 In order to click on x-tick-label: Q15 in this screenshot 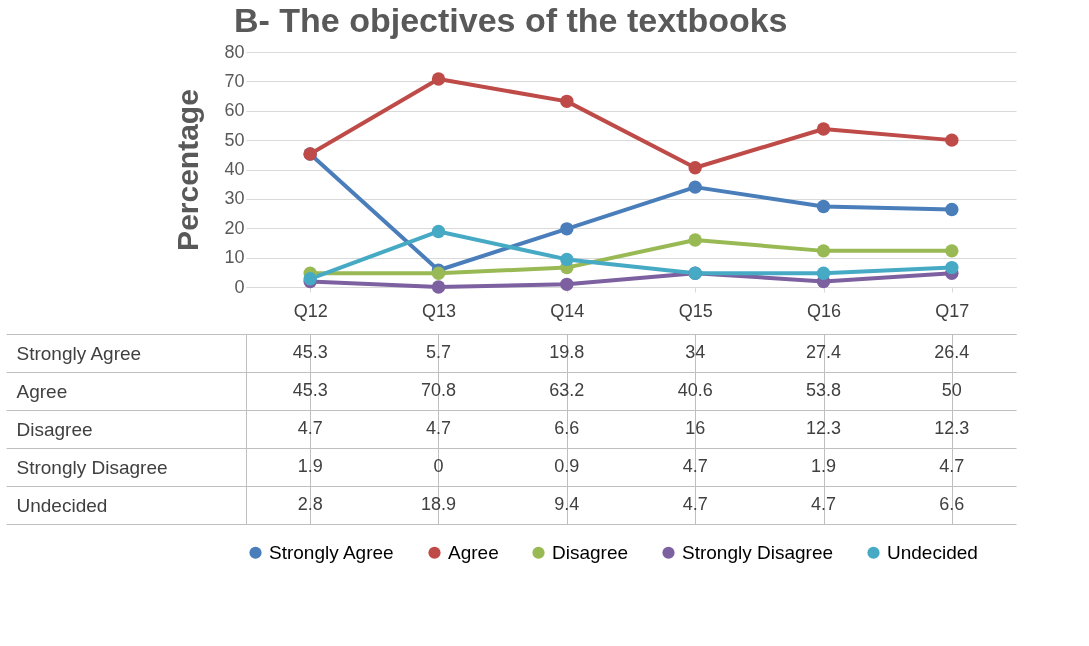, I will do `click(695, 310)`.